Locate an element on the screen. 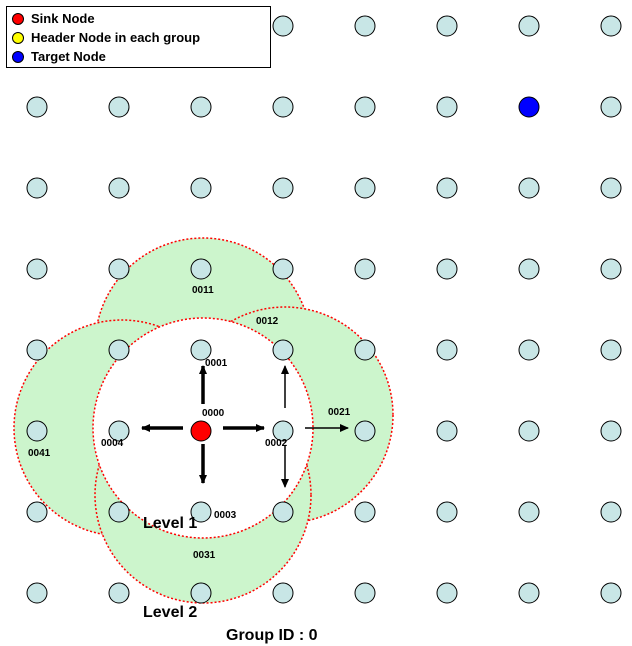  legend-item-header: Header Node in each group is located at coordinates (141, 37).